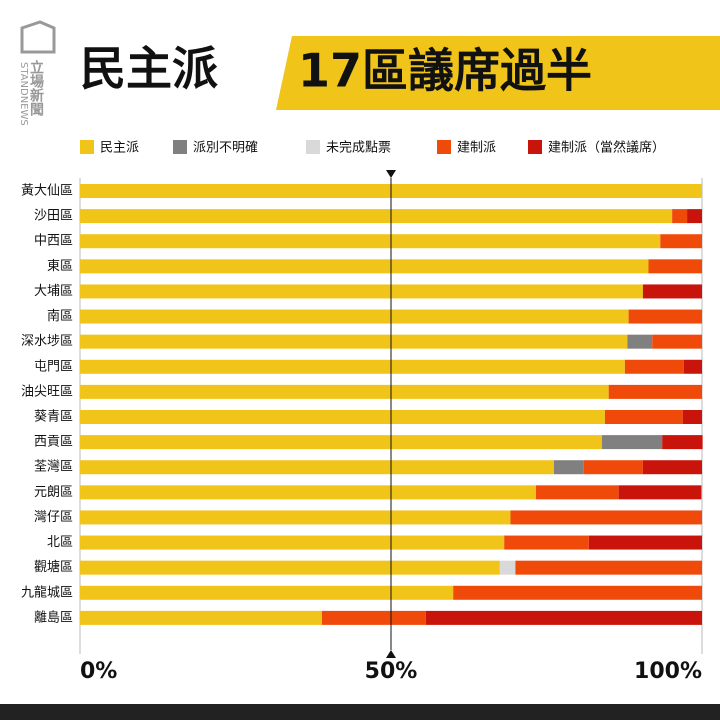 This screenshot has height=720, width=720. I want to click on x-tick-label: 0%, so click(98, 671).